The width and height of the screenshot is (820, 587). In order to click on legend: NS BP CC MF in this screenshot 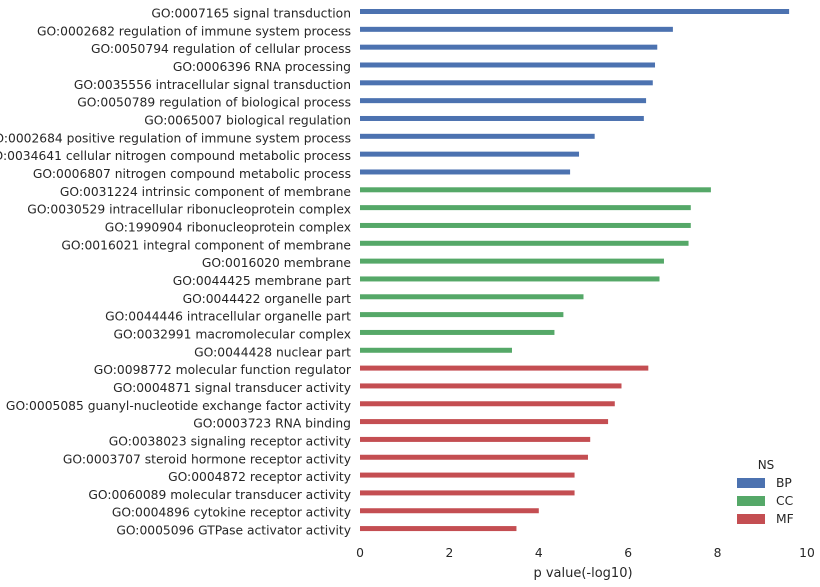, I will do `click(765, 492)`.